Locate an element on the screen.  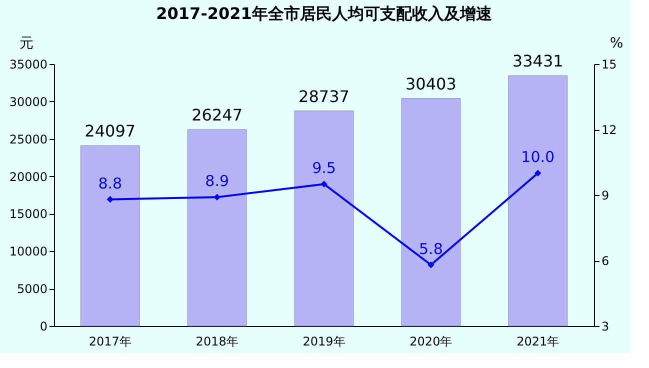
data-label: 10.0 is located at coordinates (538, 157).